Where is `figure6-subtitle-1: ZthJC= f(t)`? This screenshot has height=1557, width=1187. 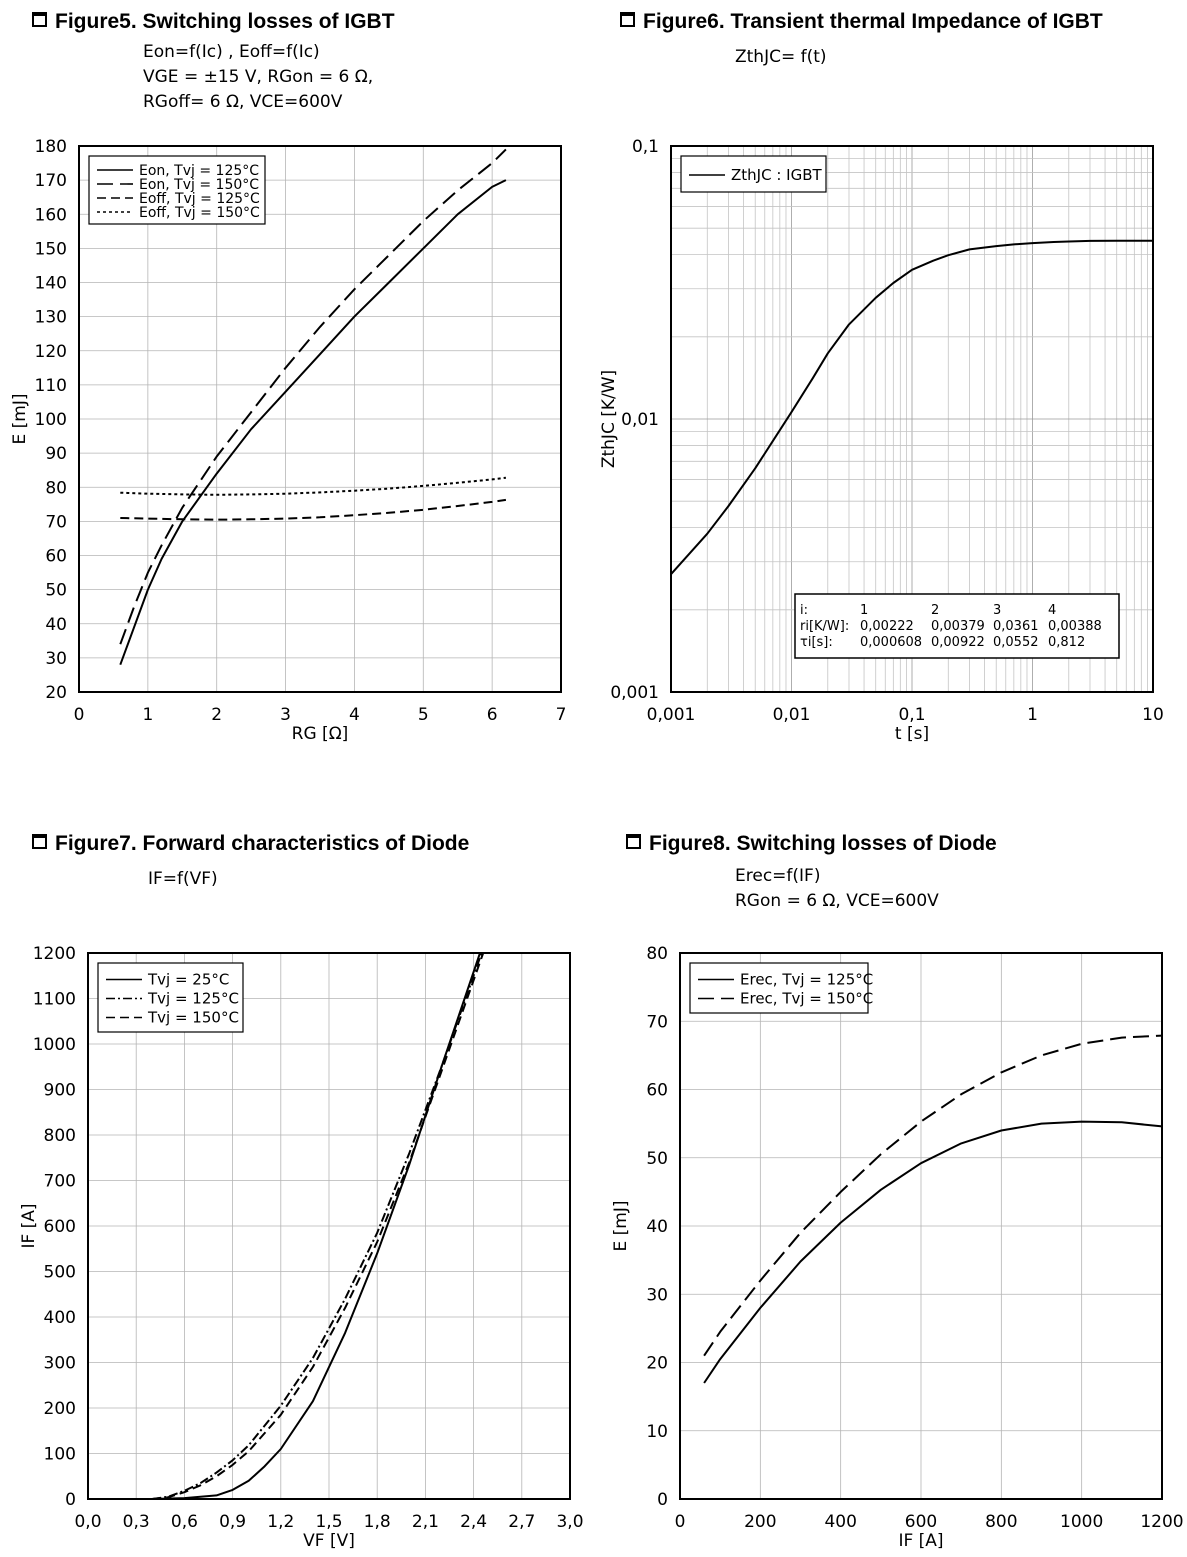
figure6-subtitle-1: ZthJC= f(t) is located at coordinates (781, 57).